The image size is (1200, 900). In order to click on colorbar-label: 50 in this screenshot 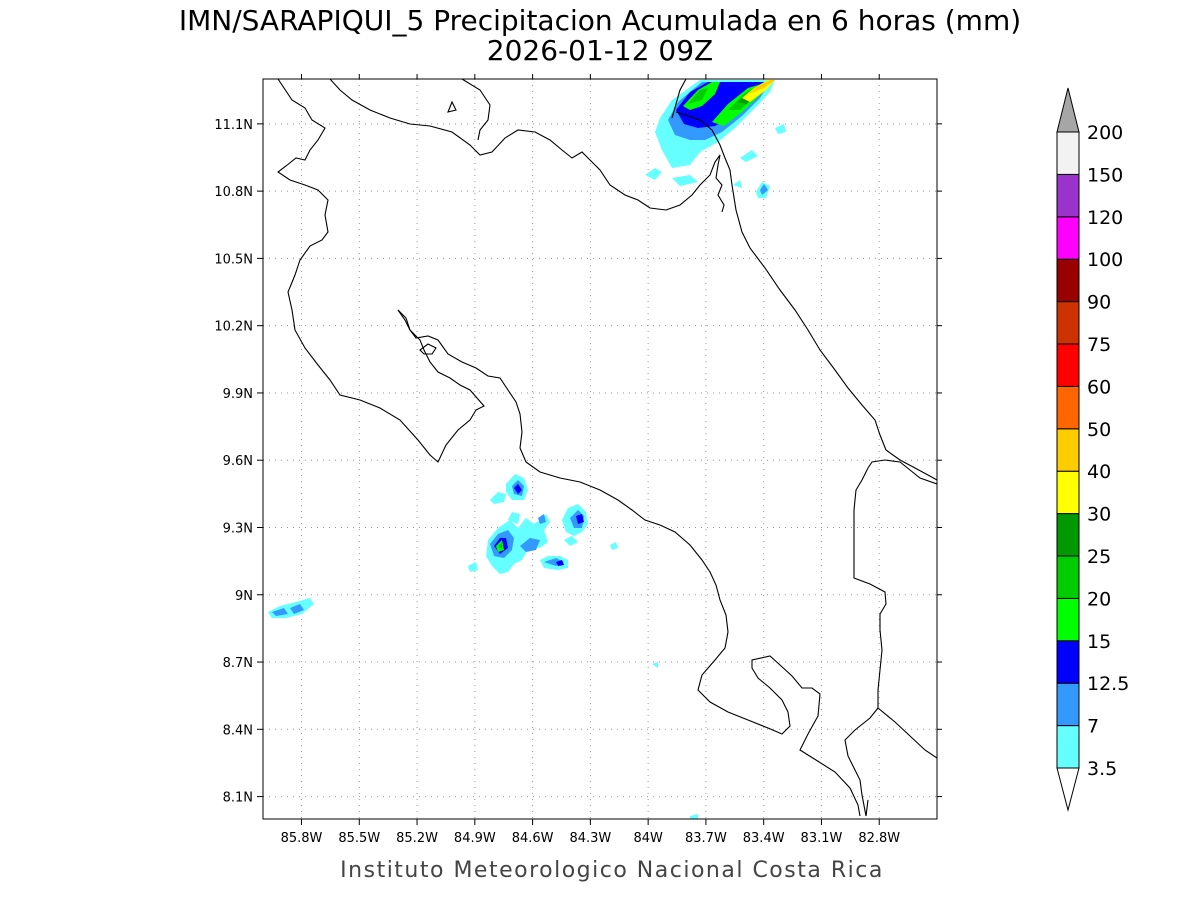, I will do `click(1099, 430)`.